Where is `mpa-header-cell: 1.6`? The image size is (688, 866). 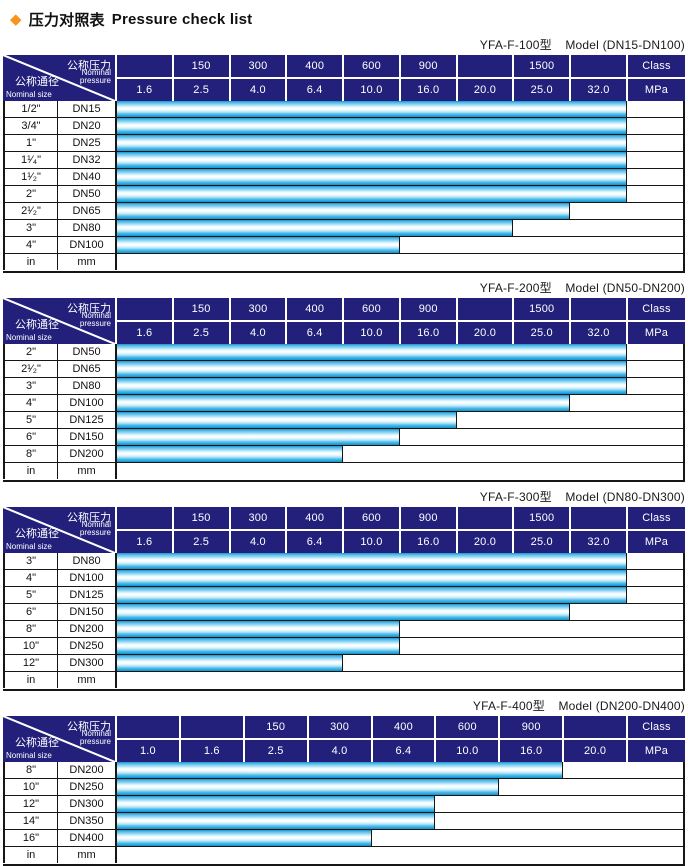 mpa-header-cell: 1.6 is located at coordinates (145, 542).